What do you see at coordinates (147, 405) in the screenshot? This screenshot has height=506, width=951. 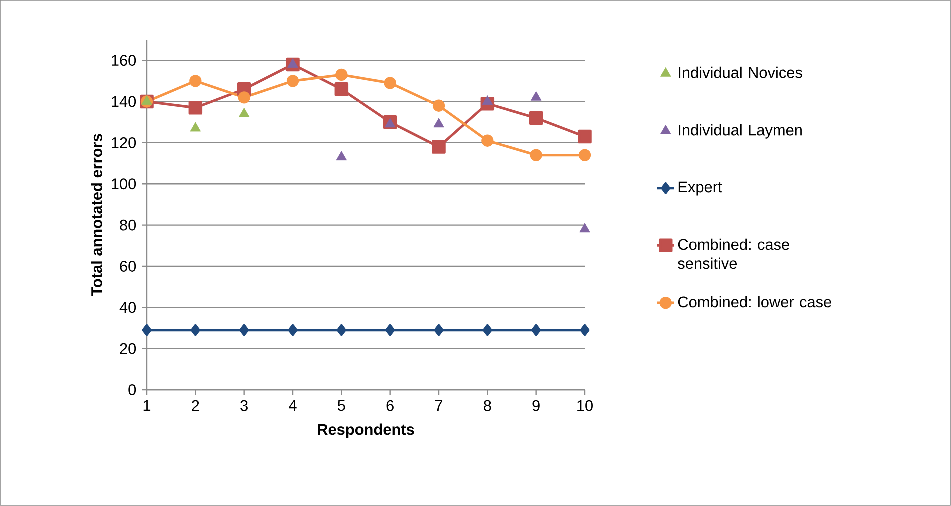 I see `x-tick-label: 1` at bounding box center [147, 405].